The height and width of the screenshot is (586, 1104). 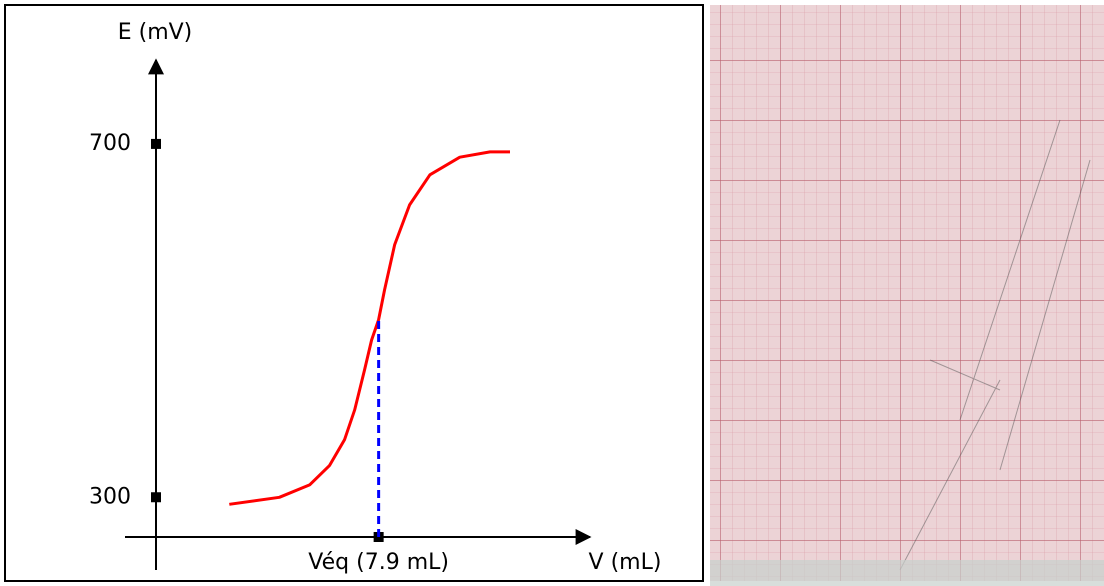 What do you see at coordinates (995, 345) in the screenshot?
I see `pencil-lines` at bounding box center [995, 345].